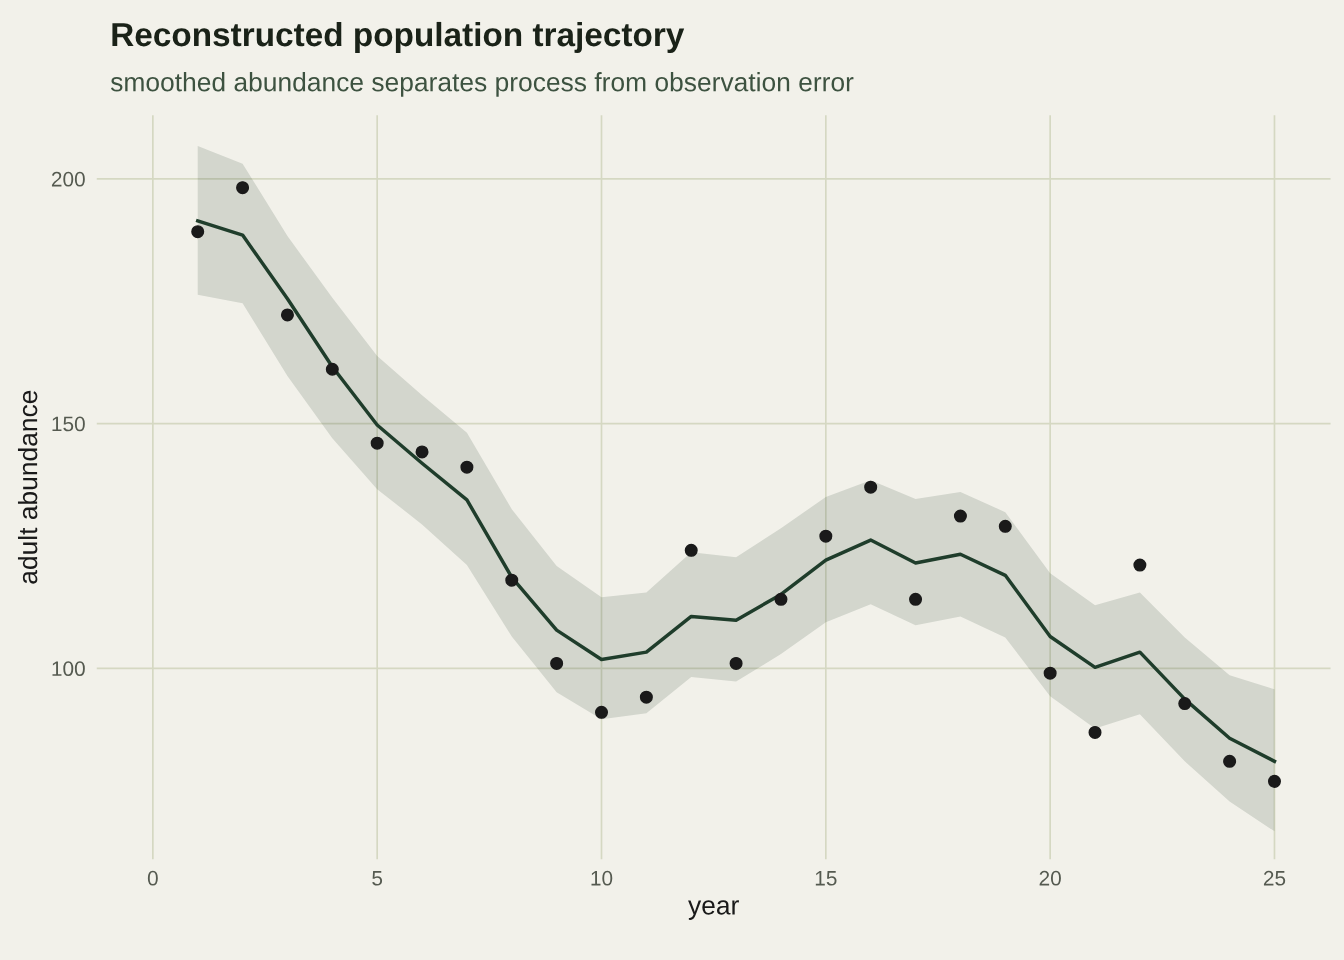  Describe the element at coordinates (68, 424) in the screenshot. I see `y-tick-label: 150` at that location.